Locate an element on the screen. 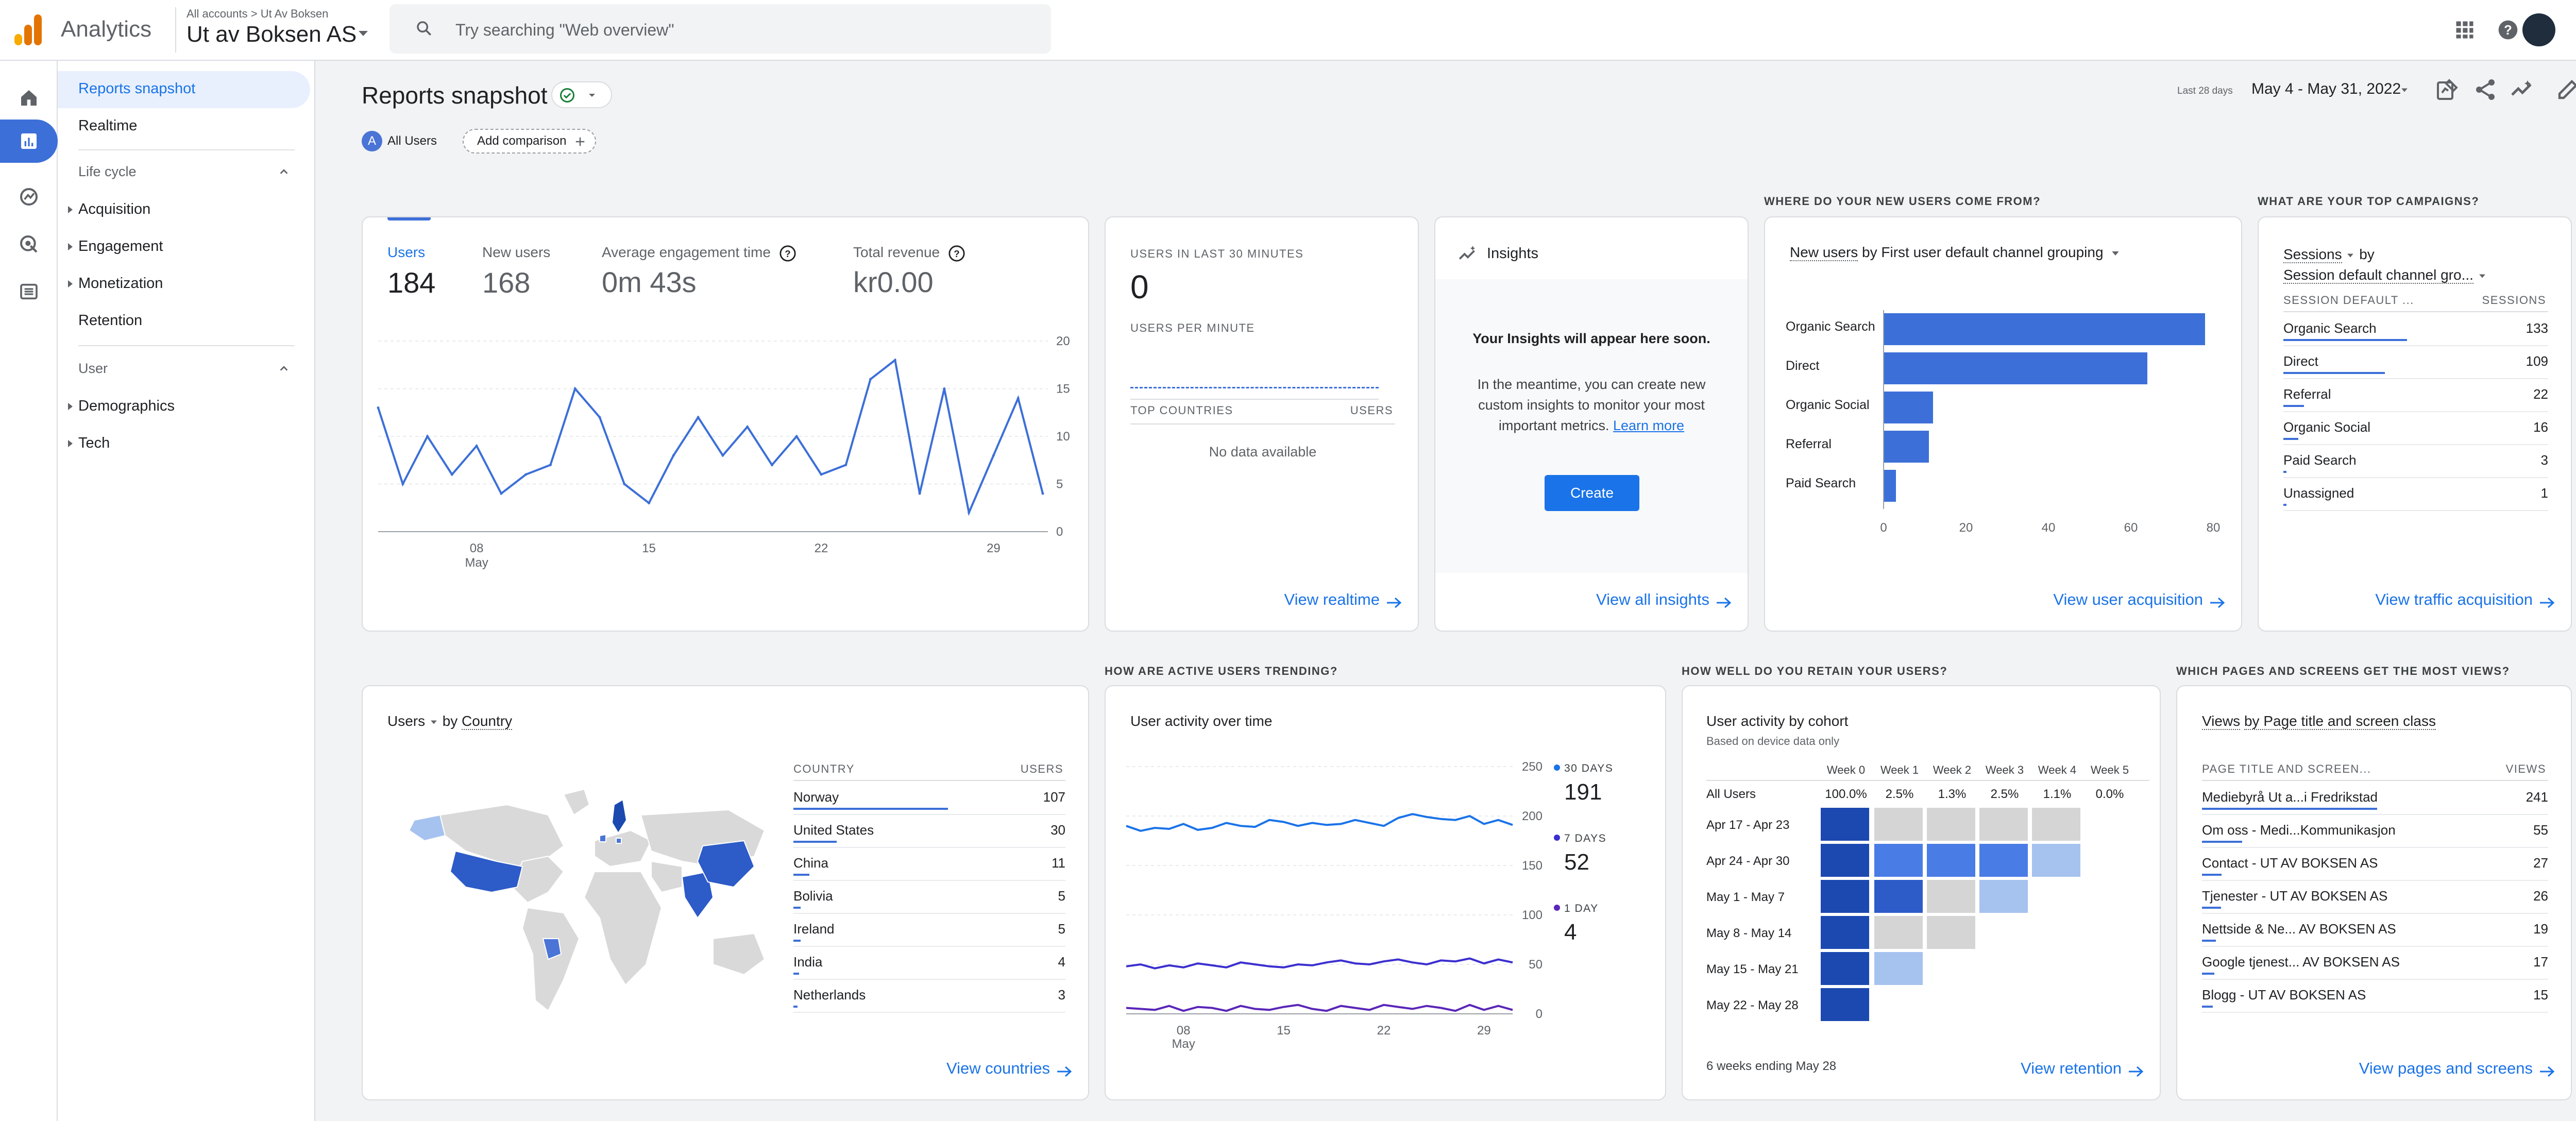 This screenshot has width=2576, height=1121. table-row: Om oss - Medi...Kommunikasjon 55 is located at coordinates (2375, 831).